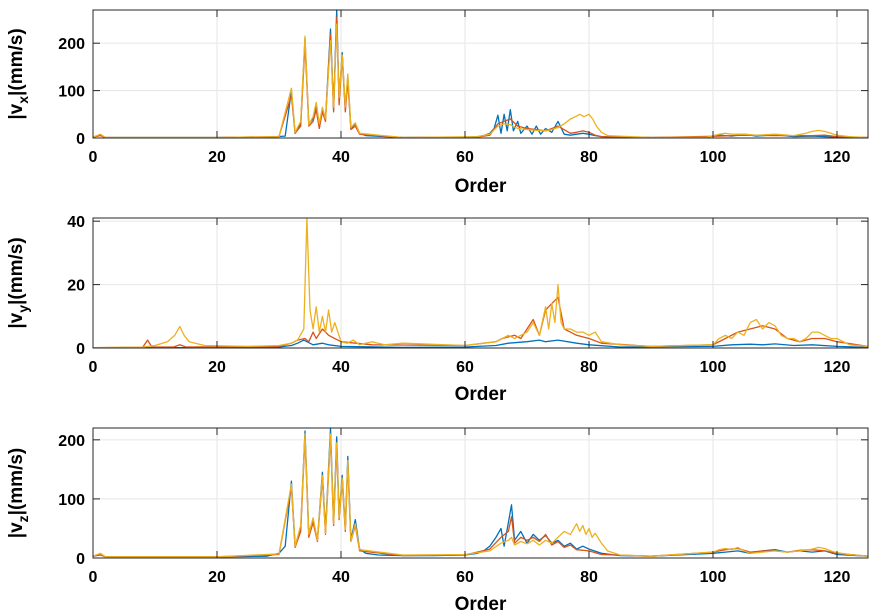 This screenshot has width=870, height=615. What do you see at coordinates (18, 73) in the screenshot?
I see `y-axis-label: |vx|(mm/s)` at bounding box center [18, 73].